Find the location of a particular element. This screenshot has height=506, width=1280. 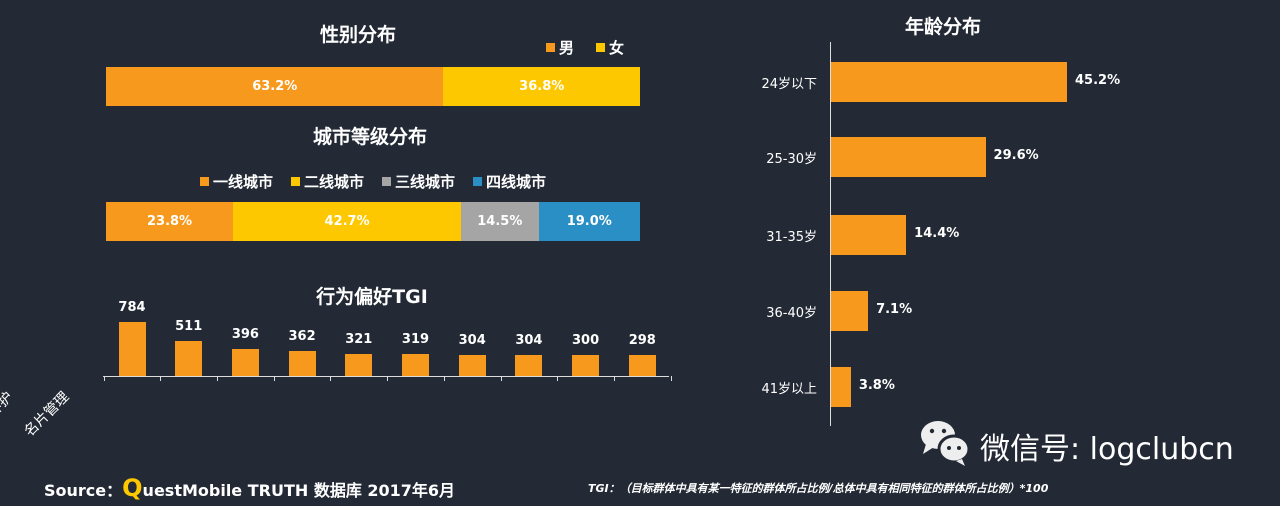

age-category-label: 24岁以下 is located at coordinates (789, 84).